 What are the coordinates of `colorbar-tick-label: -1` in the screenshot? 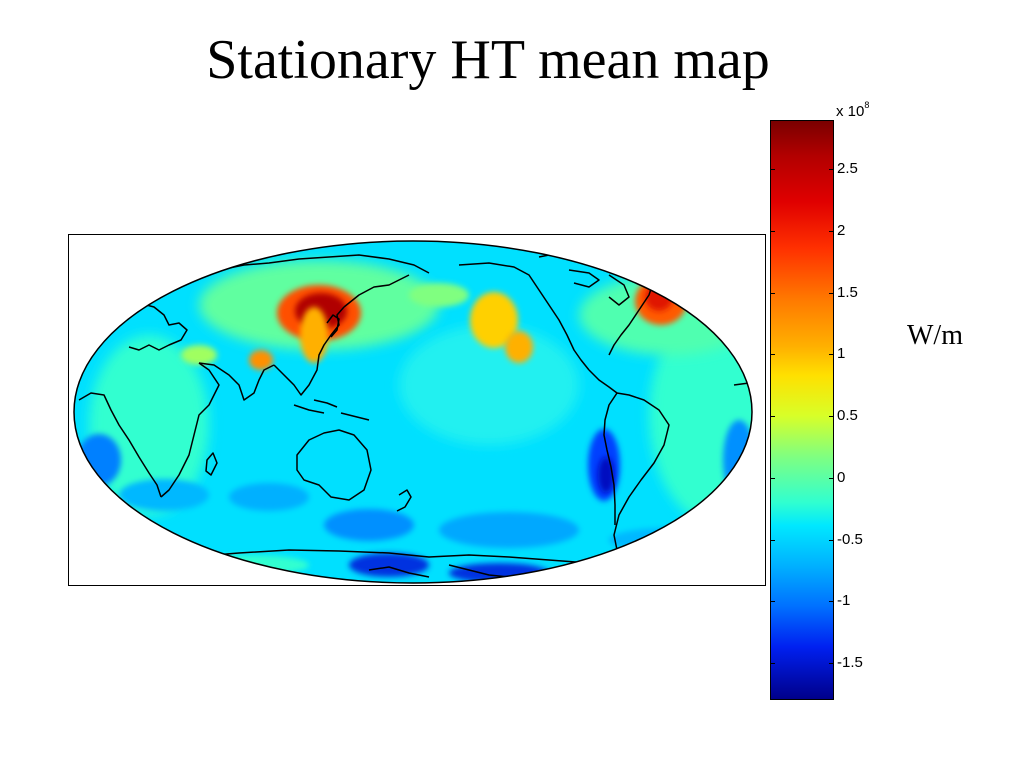 It's located at (844, 601).